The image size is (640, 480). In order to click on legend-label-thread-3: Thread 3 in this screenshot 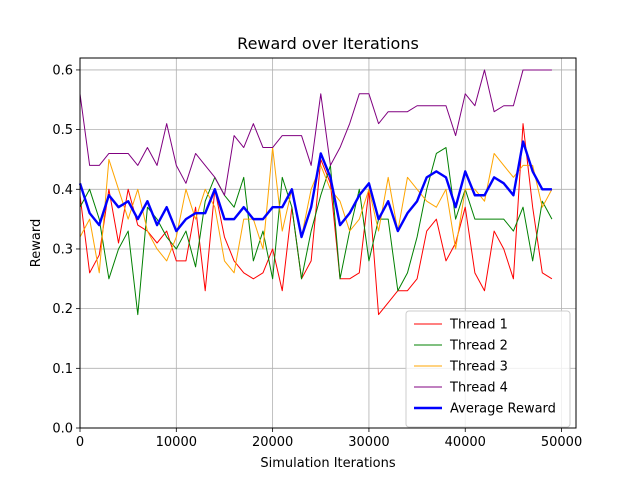, I will do `click(478, 367)`.